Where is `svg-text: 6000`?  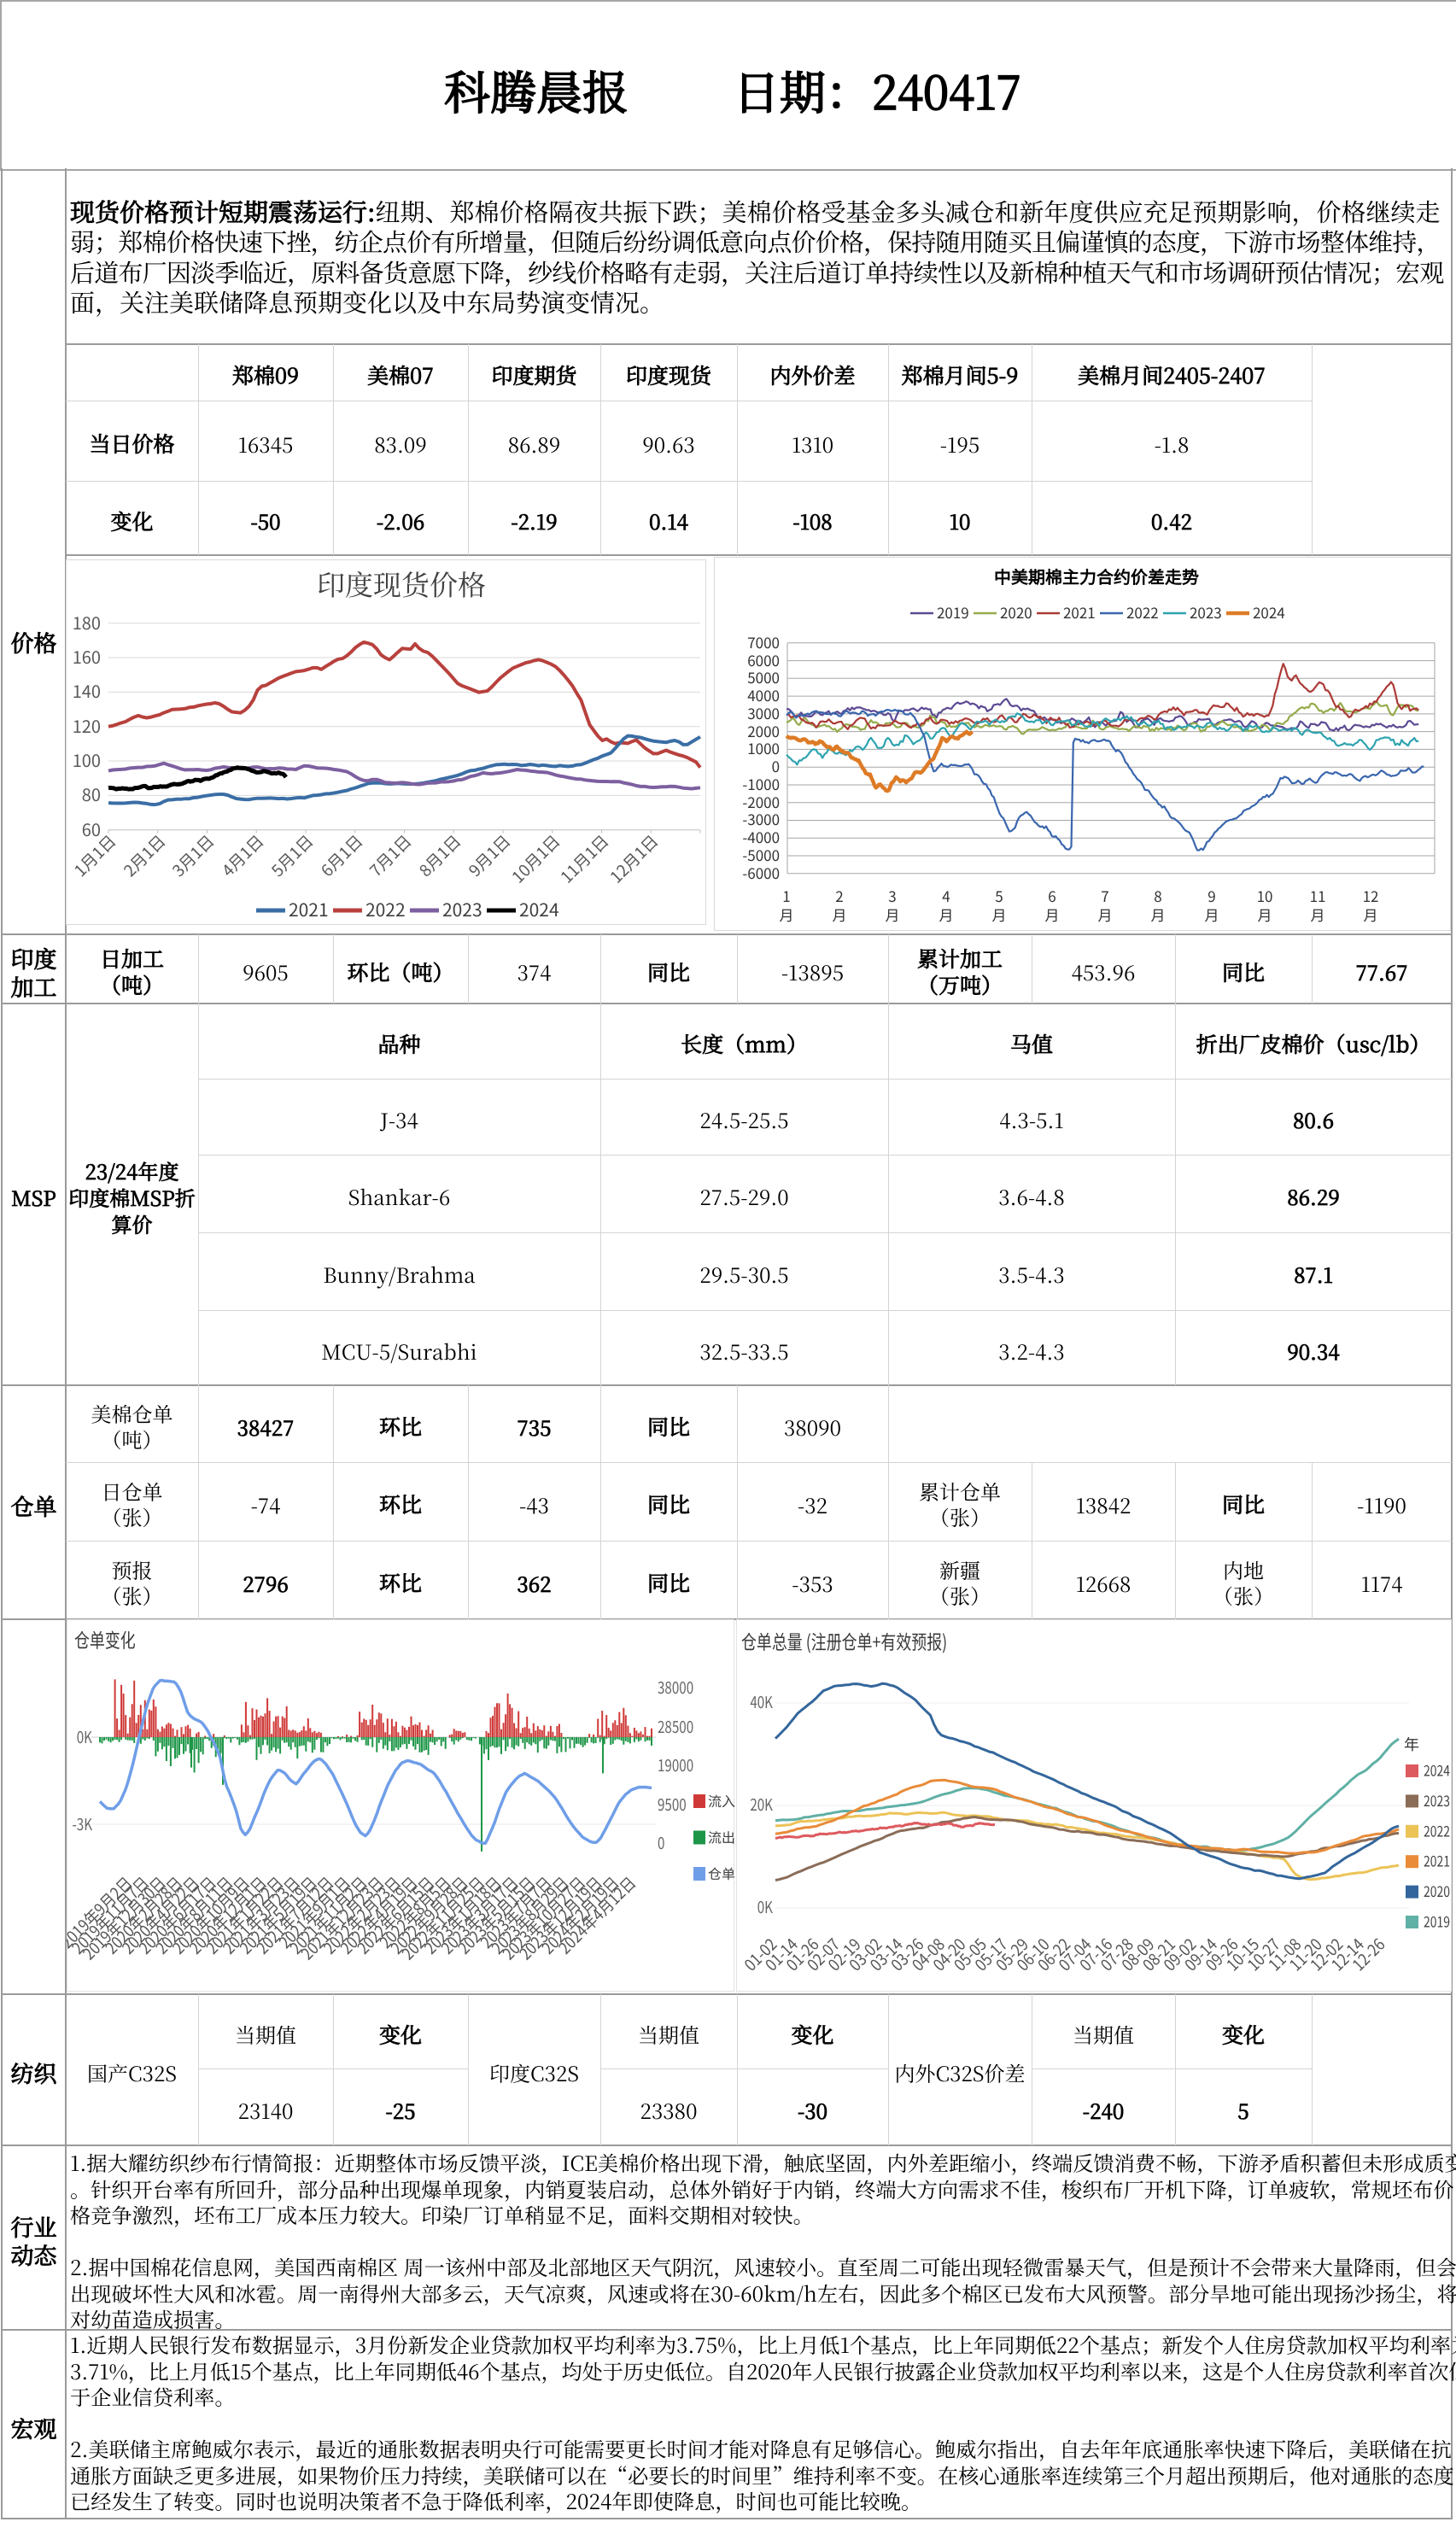
svg-text: 6000 is located at coordinates (763, 660).